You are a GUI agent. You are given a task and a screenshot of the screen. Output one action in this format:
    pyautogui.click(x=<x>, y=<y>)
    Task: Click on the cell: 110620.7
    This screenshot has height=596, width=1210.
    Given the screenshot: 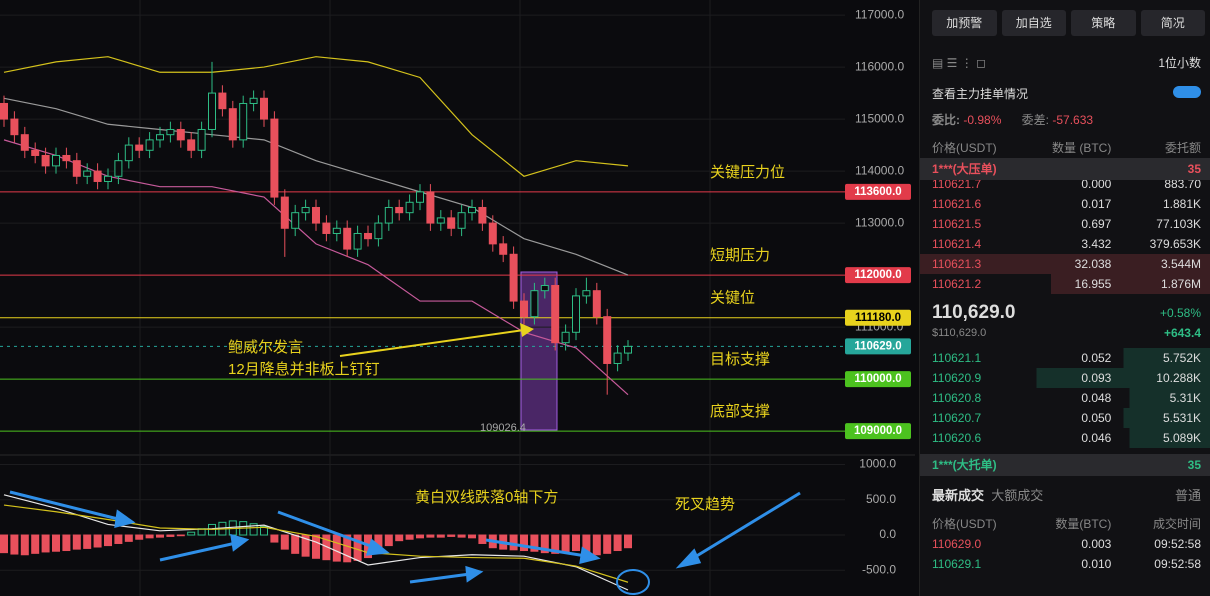 What is the action you would take?
    pyautogui.click(x=957, y=418)
    